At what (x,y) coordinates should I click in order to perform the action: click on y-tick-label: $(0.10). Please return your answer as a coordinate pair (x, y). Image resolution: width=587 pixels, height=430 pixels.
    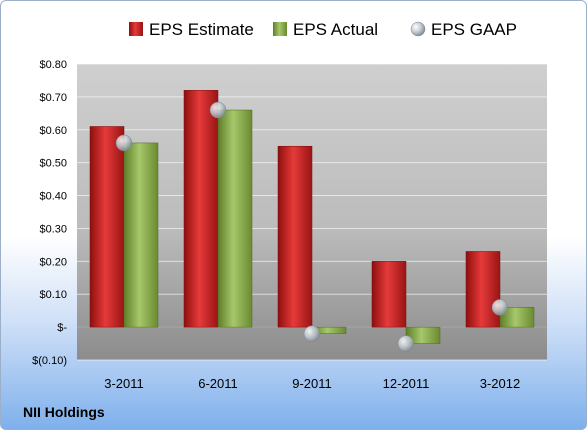
    Looking at the image, I should click on (49, 361).